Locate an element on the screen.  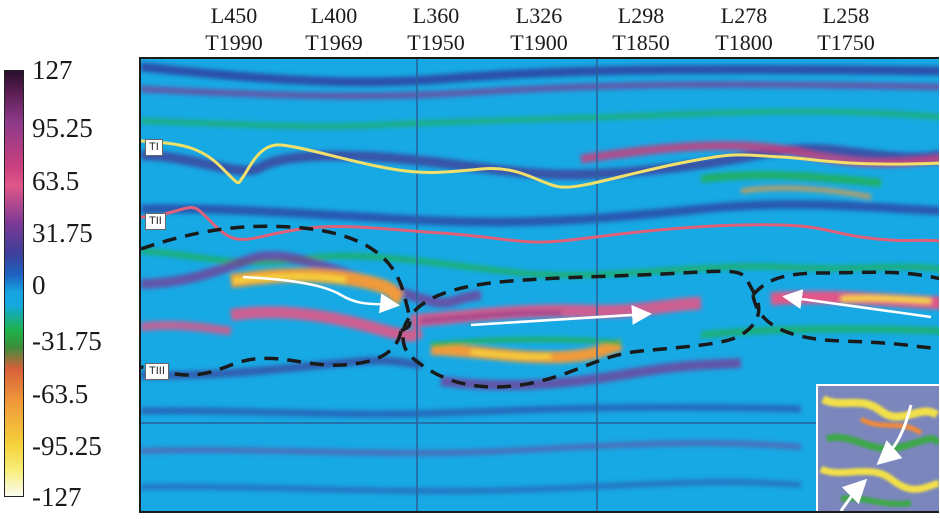
horizon-tag-ti: TI is located at coordinates (154, 147).